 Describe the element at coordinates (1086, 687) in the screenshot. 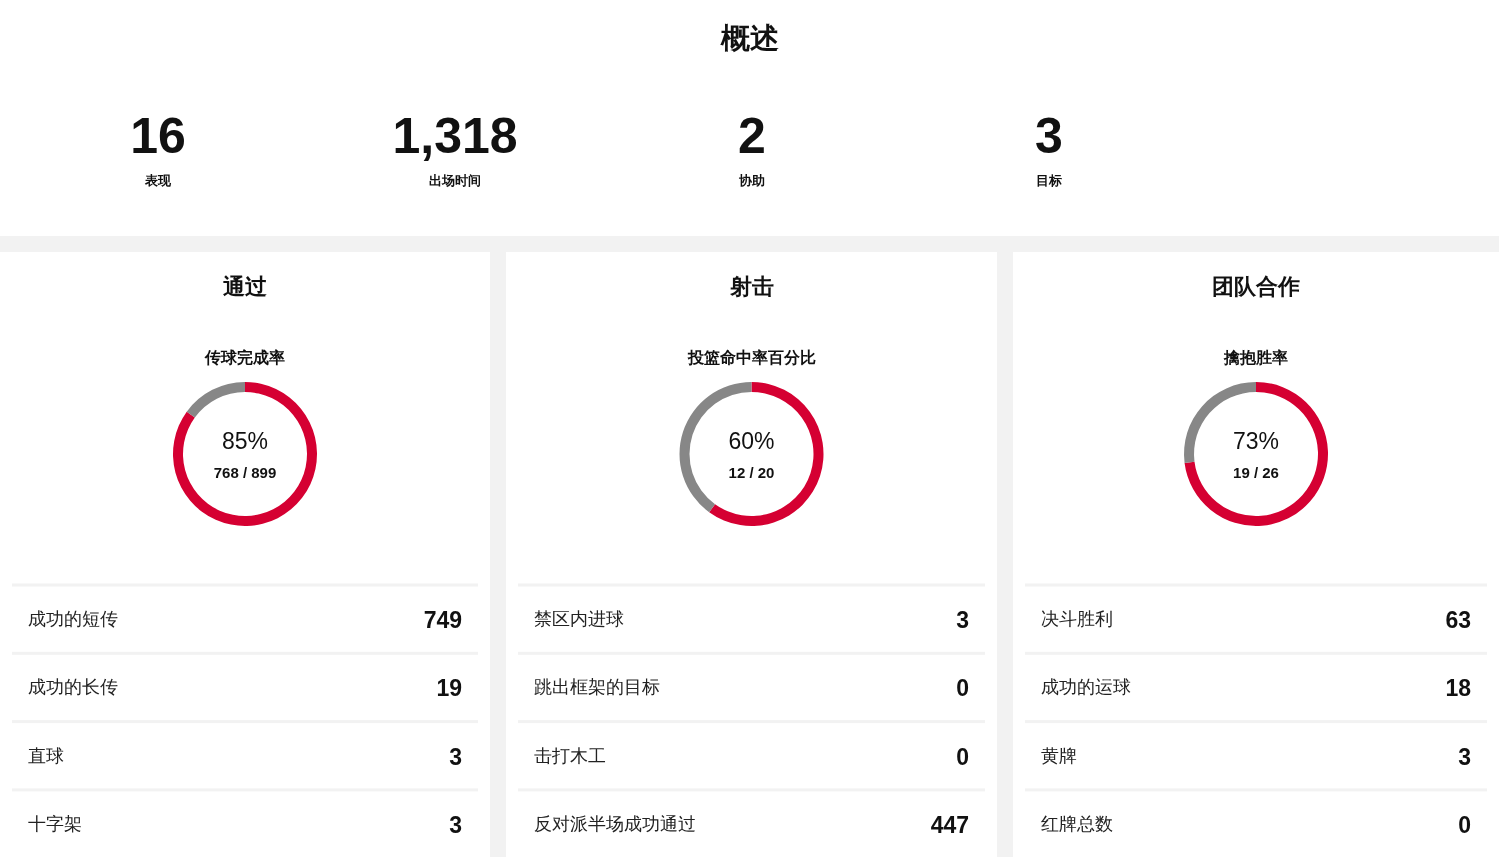

I see `category-label: 成功的运球` at that location.